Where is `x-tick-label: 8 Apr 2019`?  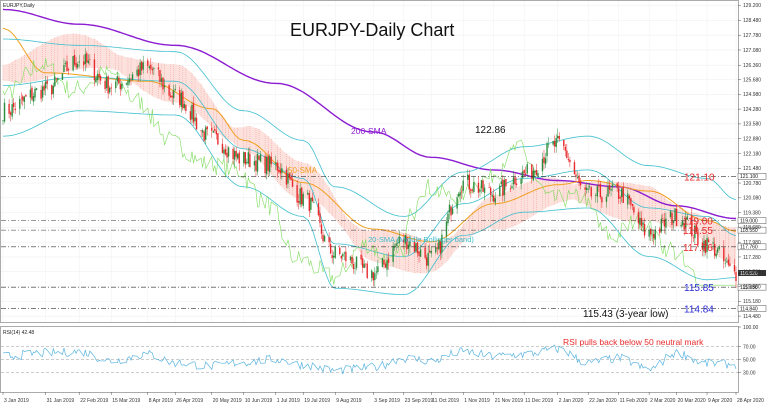
x-tick-label: 8 Apr 2019 is located at coordinates (161, 401).